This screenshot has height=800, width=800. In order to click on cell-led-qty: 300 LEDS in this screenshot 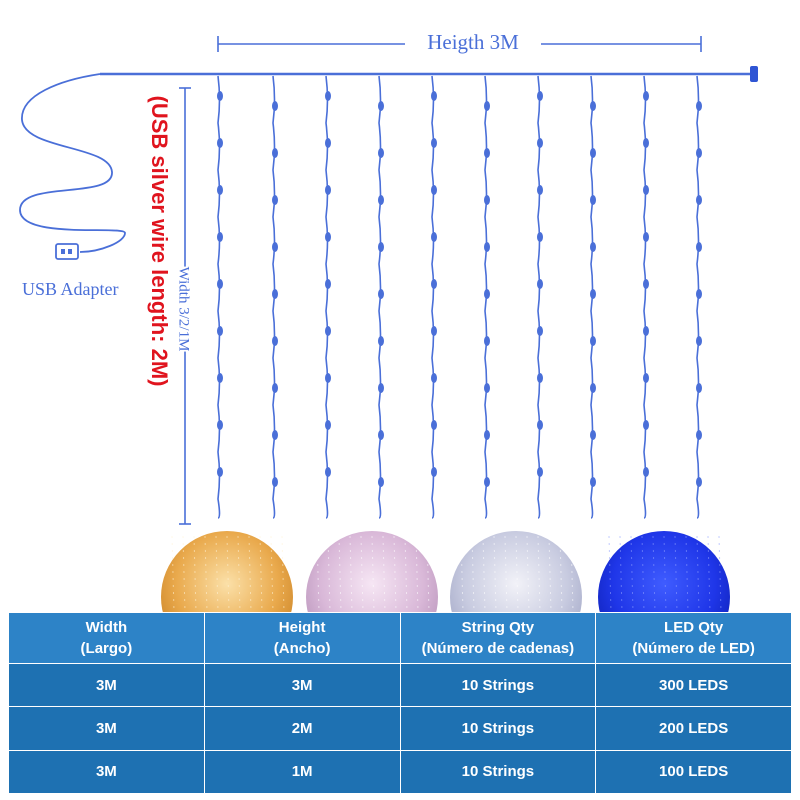, I will do `click(693, 685)`.